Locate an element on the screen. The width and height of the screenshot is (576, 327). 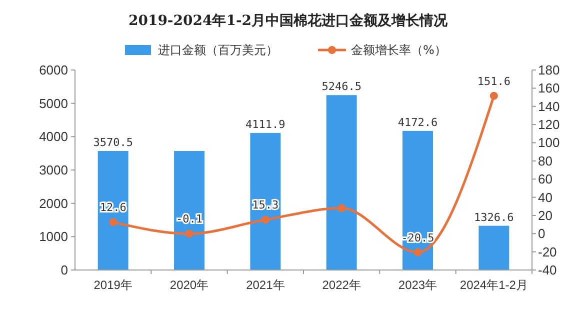
data-label: 12.6 is located at coordinates (113, 207).